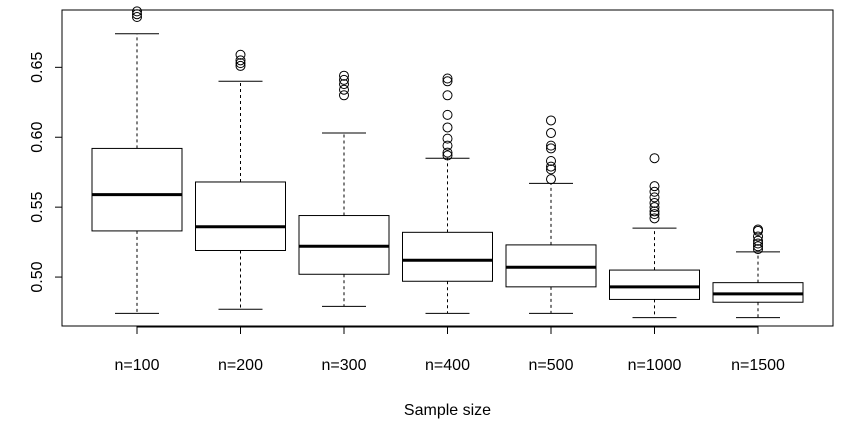 This screenshot has height=424, width=841. What do you see at coordinates (37, 137) in the screenshot?
I see `y-tick-label-2: 0.60` at bounding box center [37, 137].